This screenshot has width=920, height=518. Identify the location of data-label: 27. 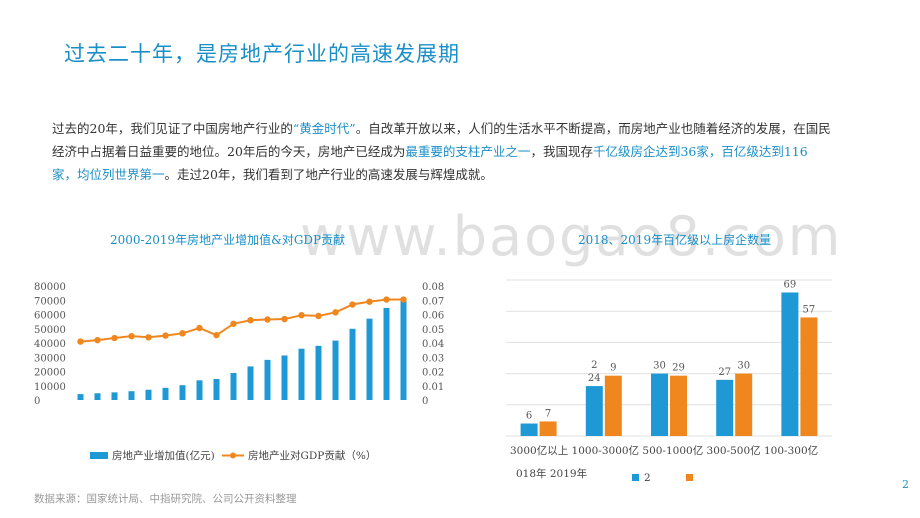
(724, 372).